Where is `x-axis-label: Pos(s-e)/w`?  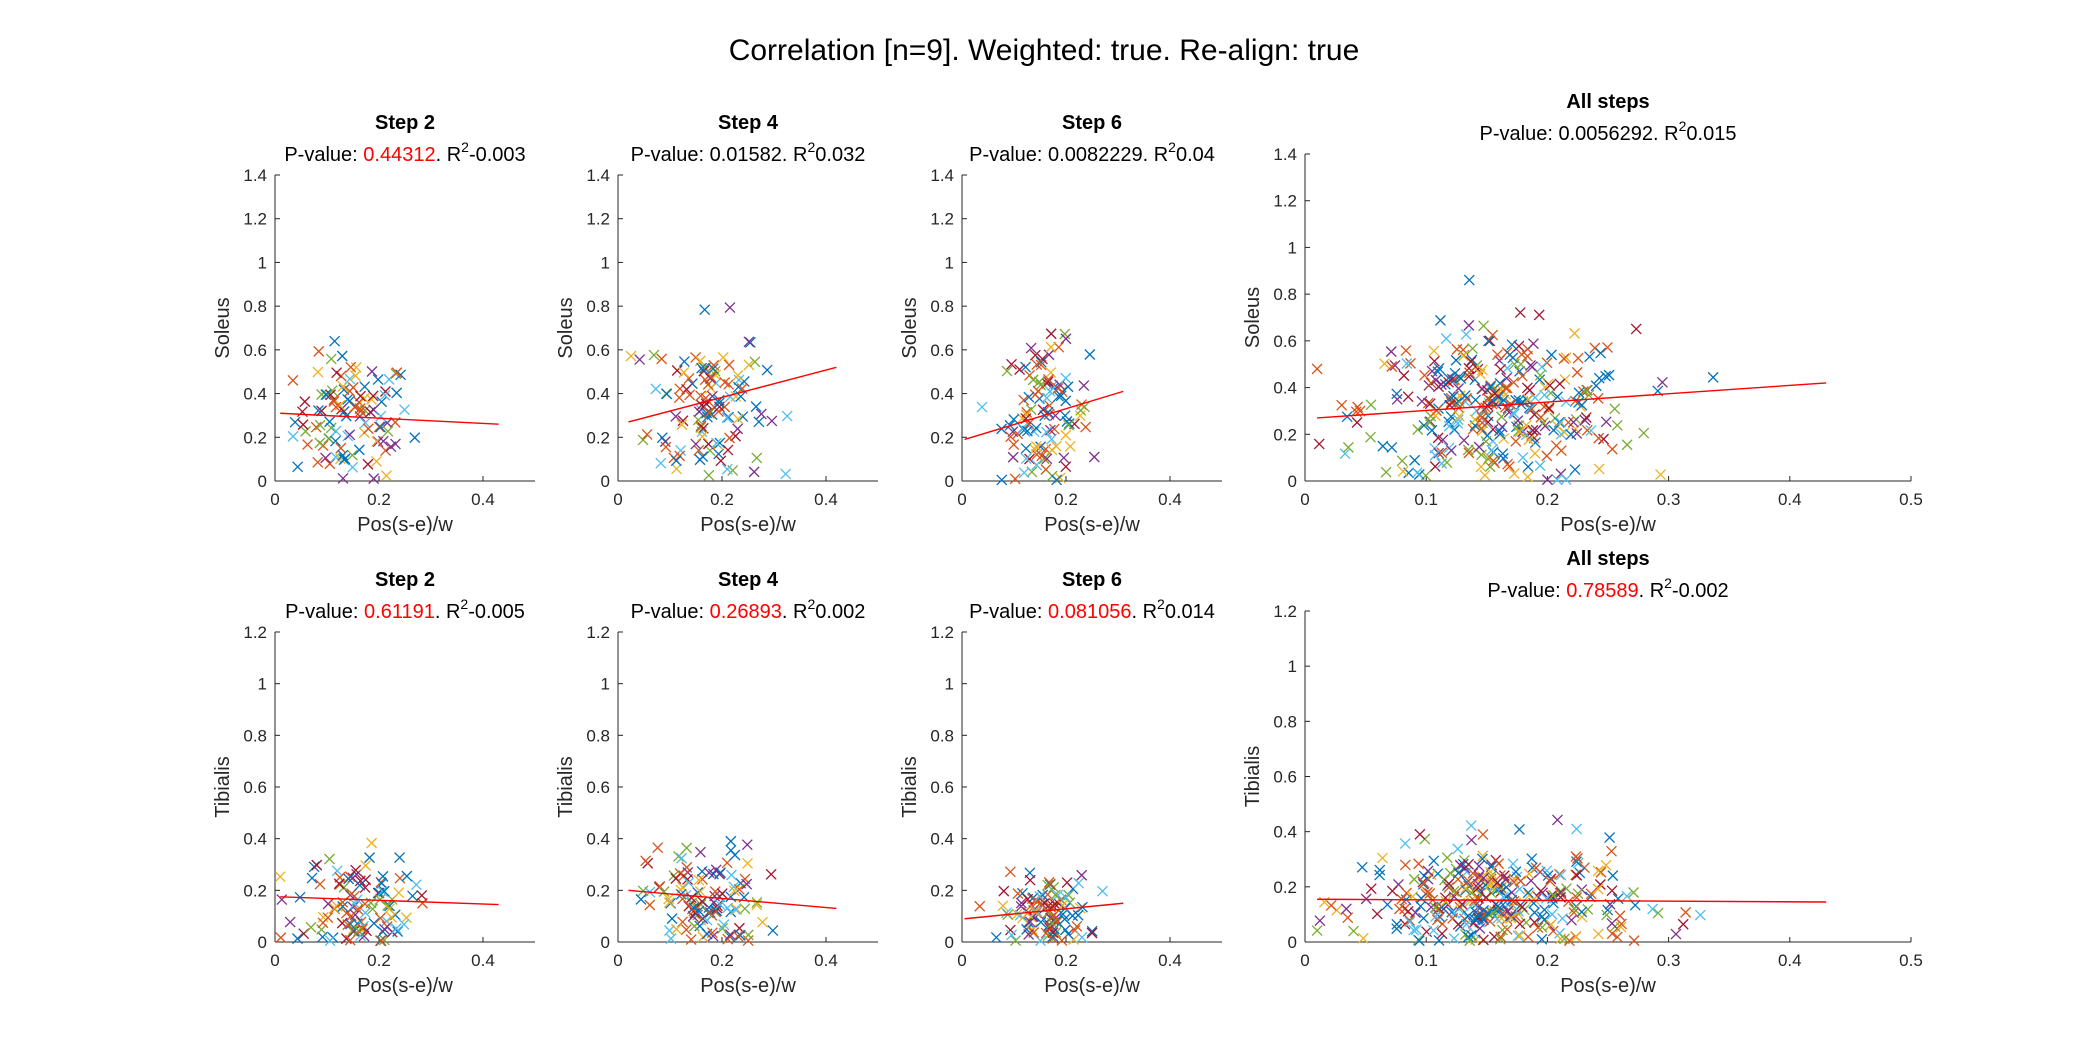 x-axis-label: Pos(s-e)/w is located at coordinates (748, 525).